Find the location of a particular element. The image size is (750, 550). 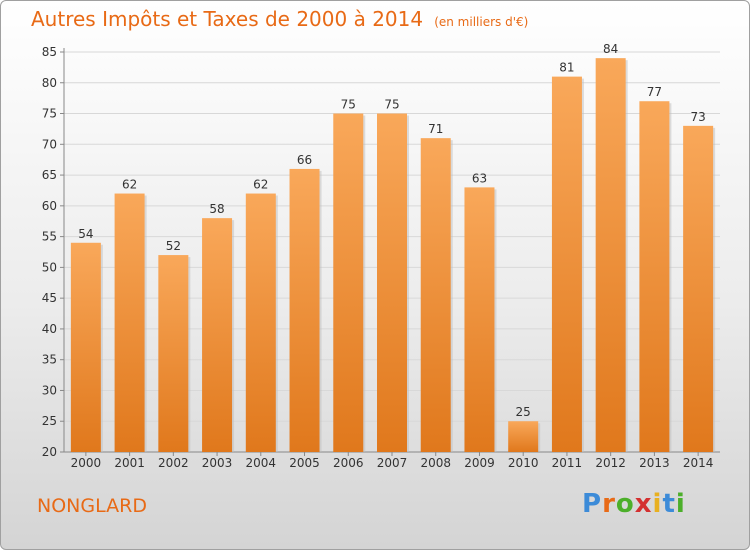

x-tick-label: 2001 is located at coordinates (129, 463).